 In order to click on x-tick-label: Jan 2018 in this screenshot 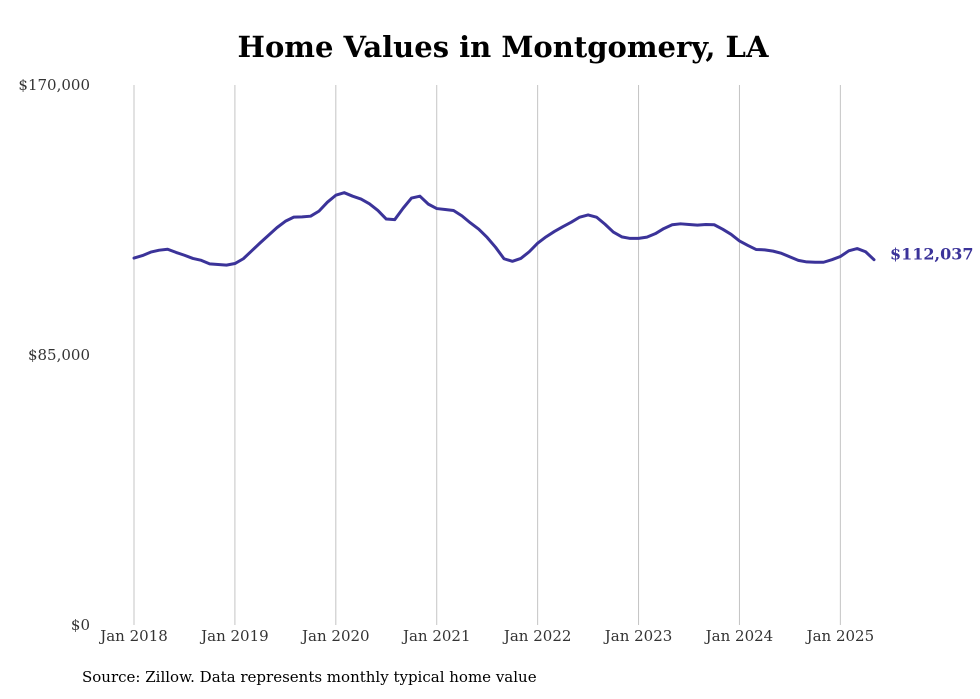, I will do `click(133, 636)`.